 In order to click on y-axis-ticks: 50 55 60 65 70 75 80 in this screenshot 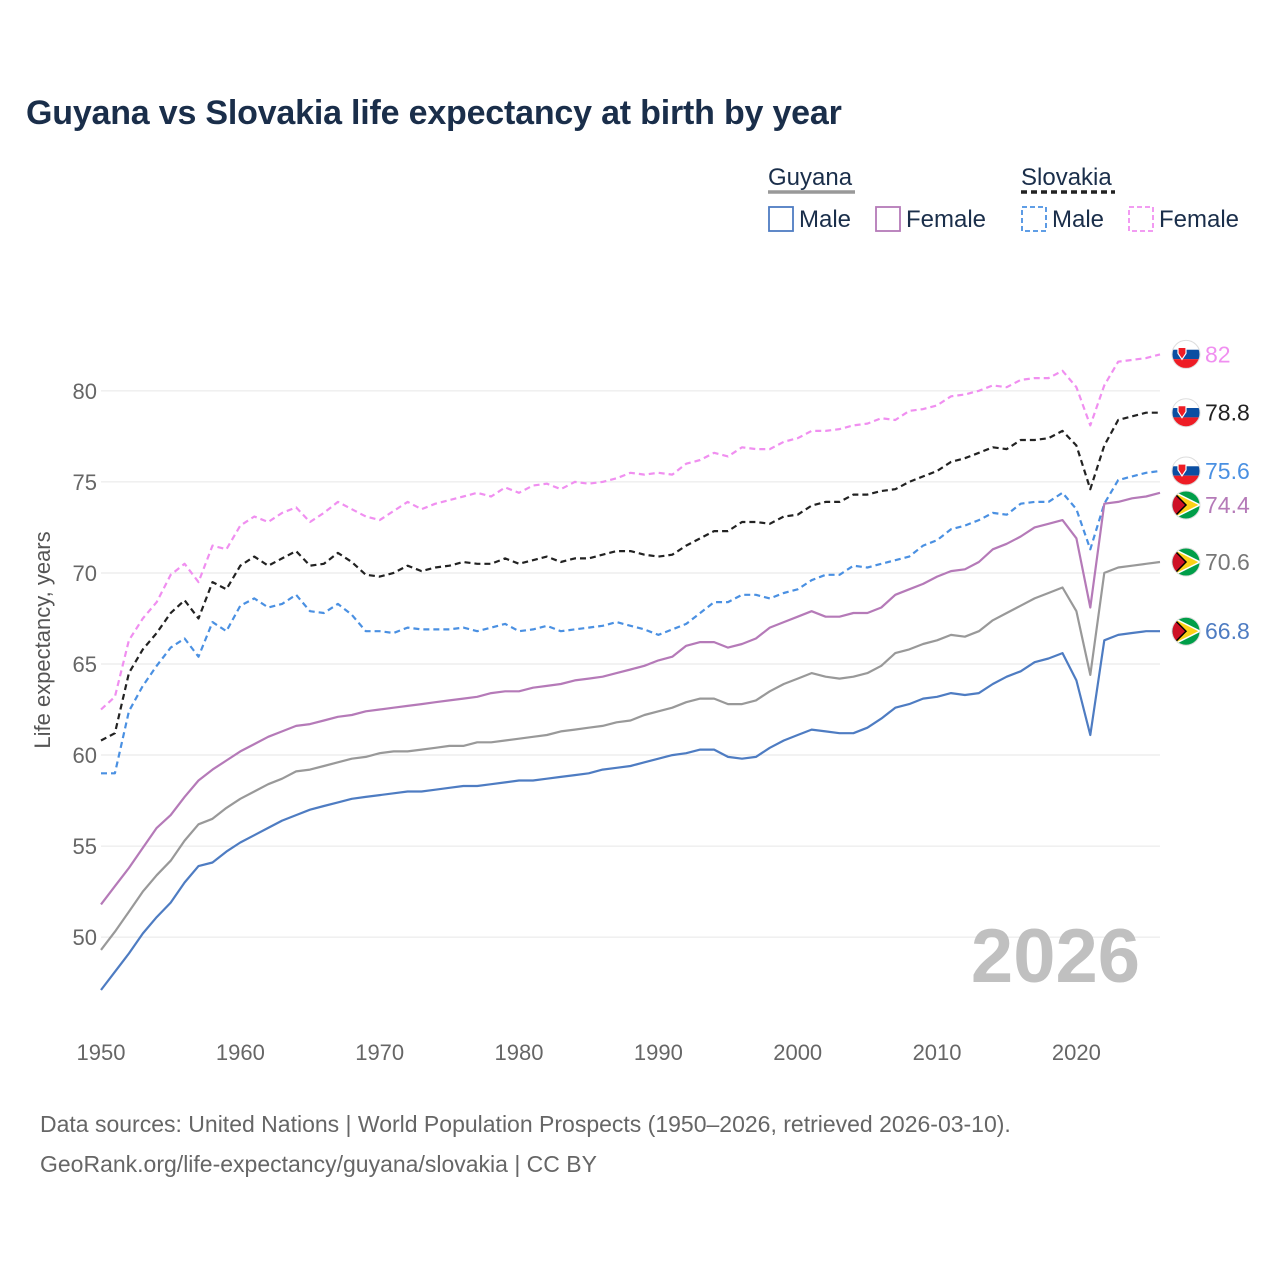, I will do `click(85, 664)`.